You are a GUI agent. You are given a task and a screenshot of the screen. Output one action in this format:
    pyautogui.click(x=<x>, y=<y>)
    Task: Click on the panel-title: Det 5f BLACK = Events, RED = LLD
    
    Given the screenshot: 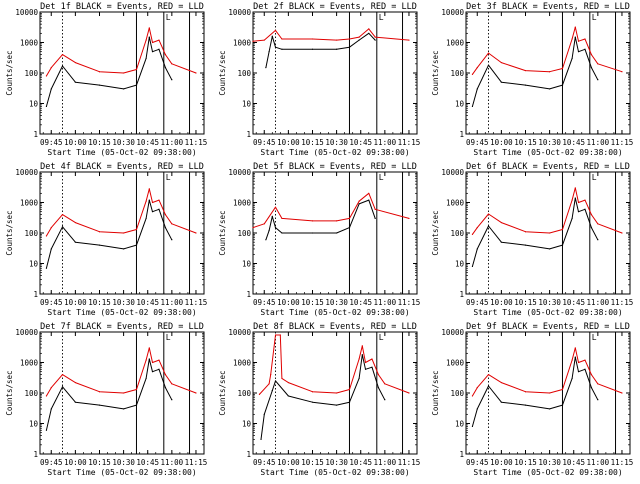 What is the action you would take?
    pyautogui.click(x=335, y=167)
    